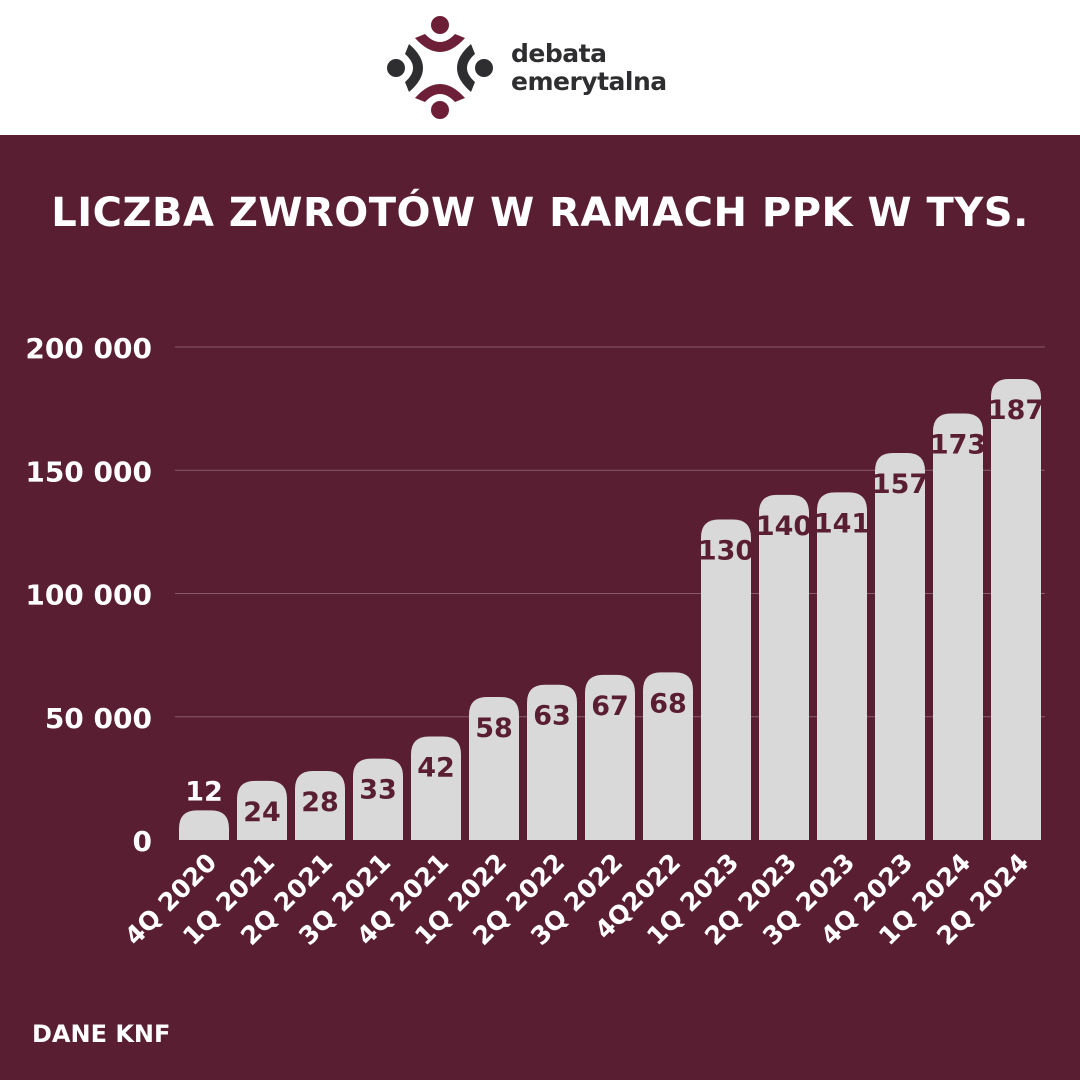 The height and width of the screenshot is (1080, 1080). What do you see at coordinates (726, 551) in the screenshot?
I see `bar-value-label: 130` at bounding box center [726, 551].